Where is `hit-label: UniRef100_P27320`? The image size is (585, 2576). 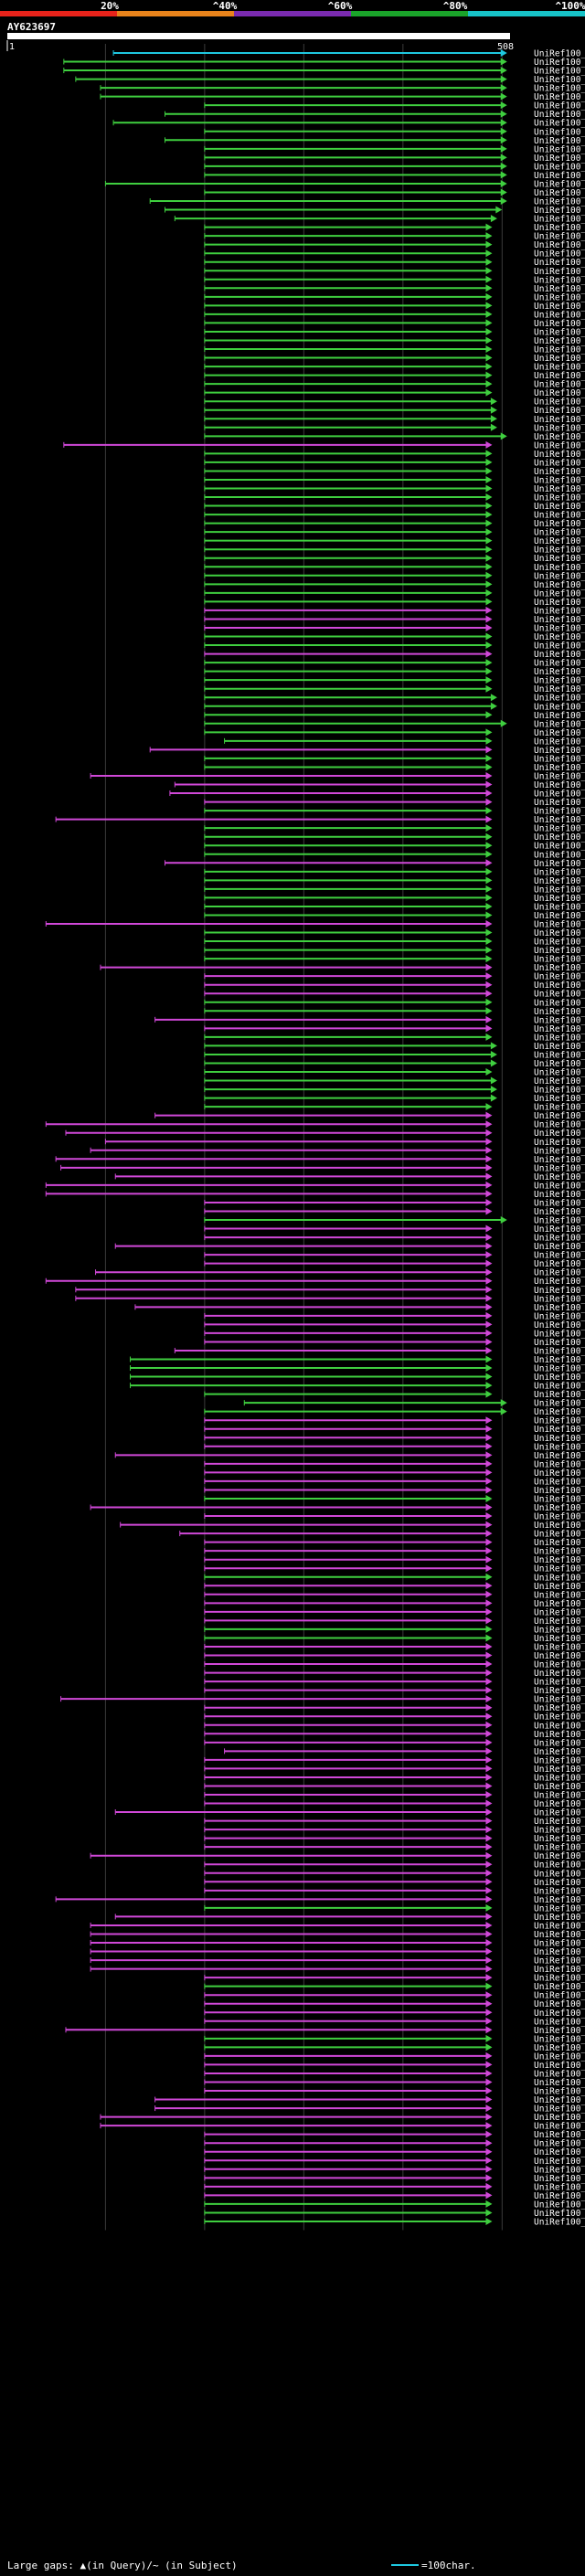 hit-label: UniRef100_P27320 is located at coordinates (560, 1395).